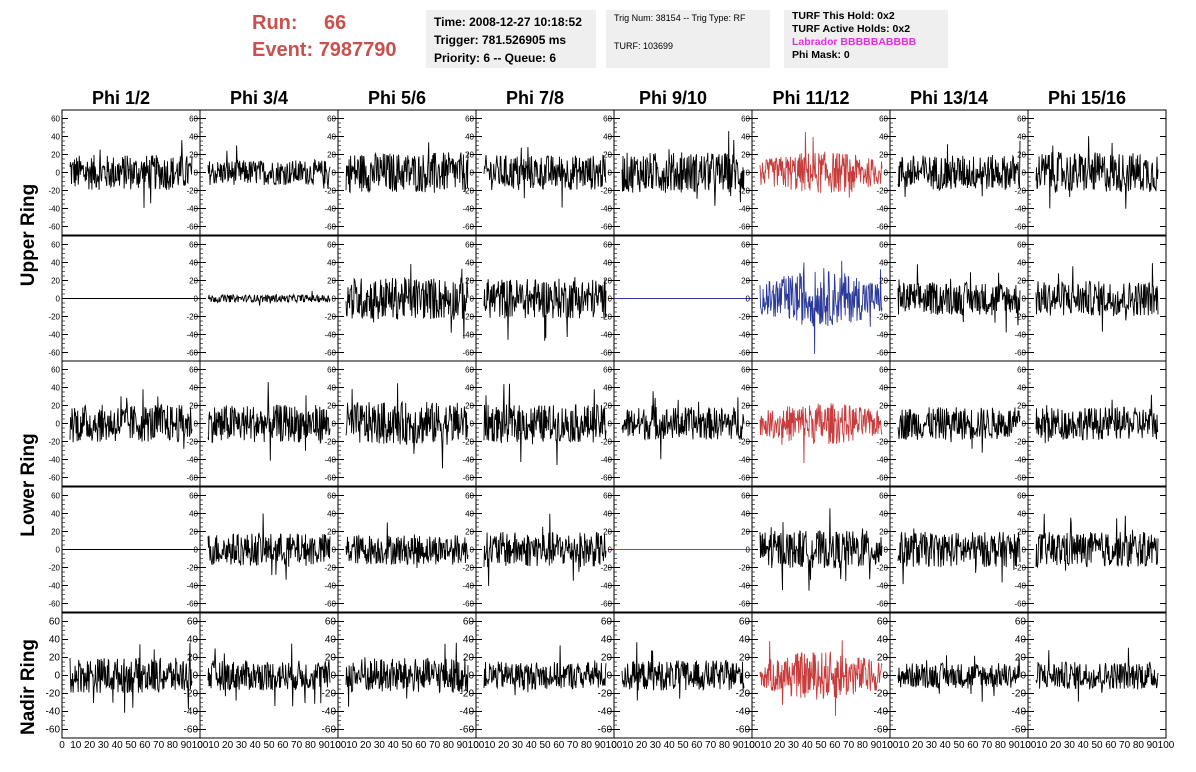  I want to click on phi-mask-text: Phi Mask: 0, so click(821, 55).